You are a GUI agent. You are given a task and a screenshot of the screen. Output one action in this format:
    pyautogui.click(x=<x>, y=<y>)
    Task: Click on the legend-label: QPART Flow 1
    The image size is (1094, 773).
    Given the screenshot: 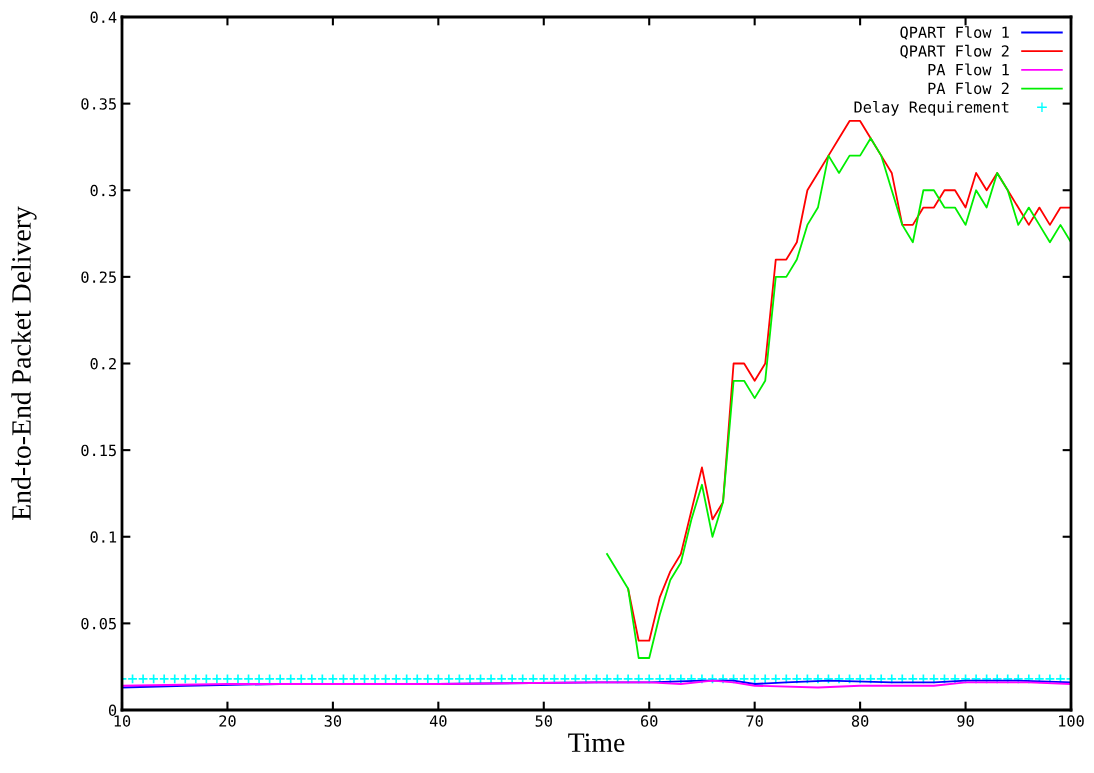 What is the action you would take?
    pyautogui.click(x=954, y=33)
    